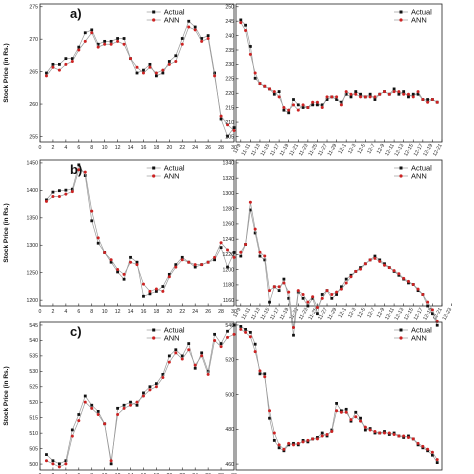 The image size is (474, 474). I want to click on panel-label: c), so click(76, 331).